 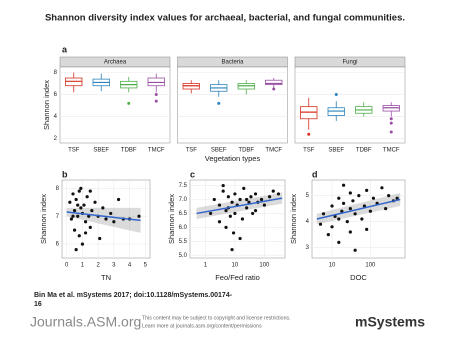 I want to click on strip-label: Fungi, so click(x=349, y=63).